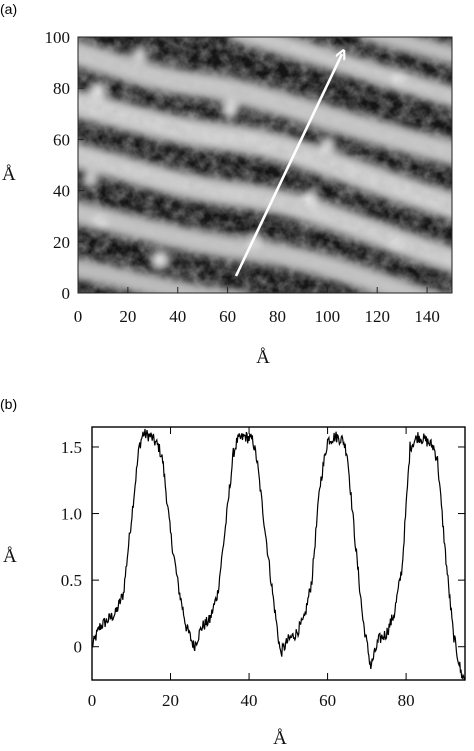  Describe the element at coordinates (280, 738) in the screenshot. I see `panel-b-xlabel: Å` at that location.